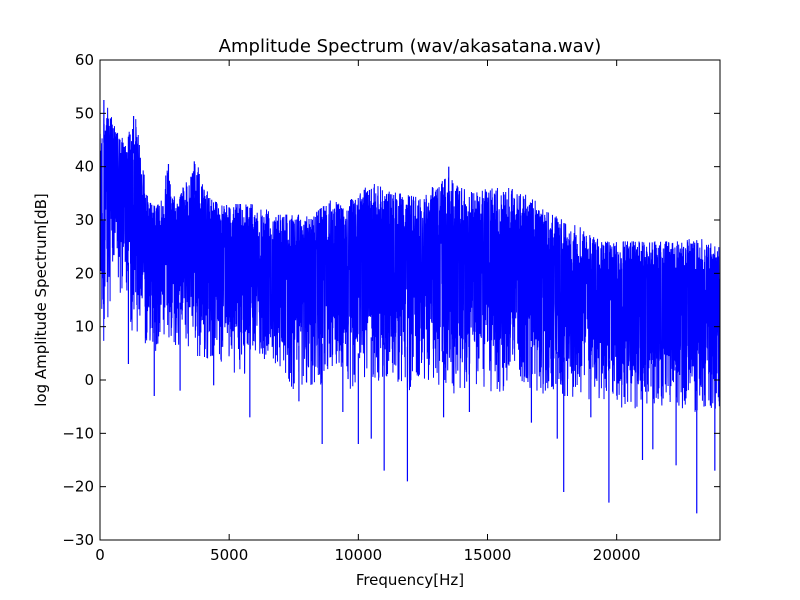  Describe the element at coordinates (78, 540) in the screenshot. I see `y-tick-label: −30` at that location.